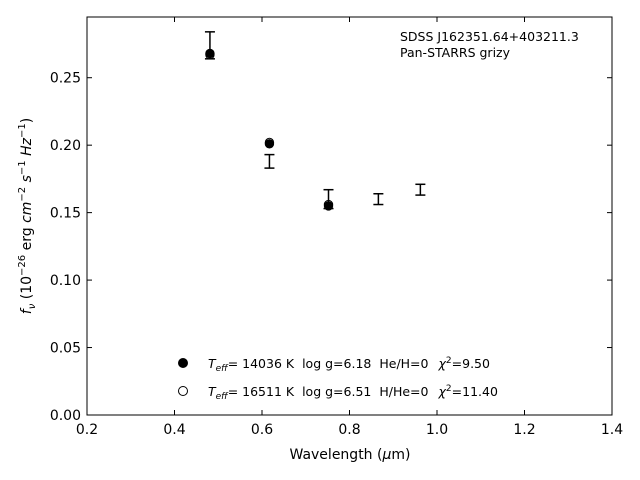 The image size is (640, 480). I want to click on x-tick-label: 0.6, so click(262, 430).